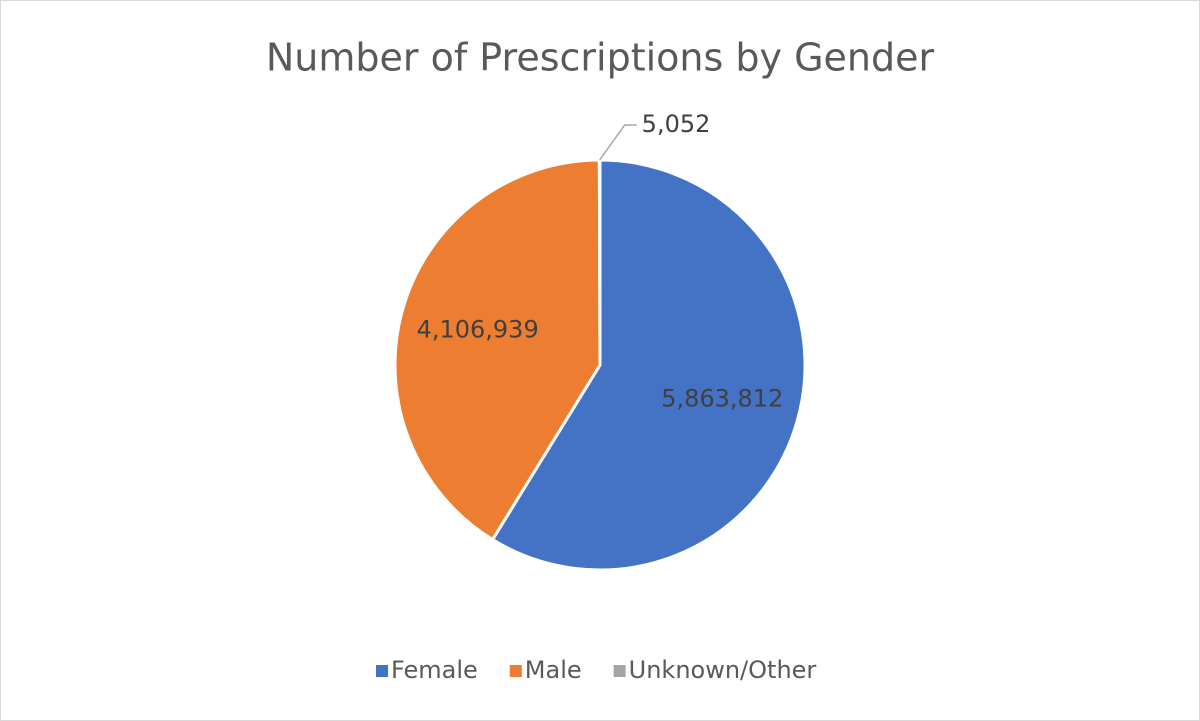 This screenshot has width=1200, height=721. Describe the element at coordinates (434, 670) in the screenshot. I see `legend-label: Female` at that location.